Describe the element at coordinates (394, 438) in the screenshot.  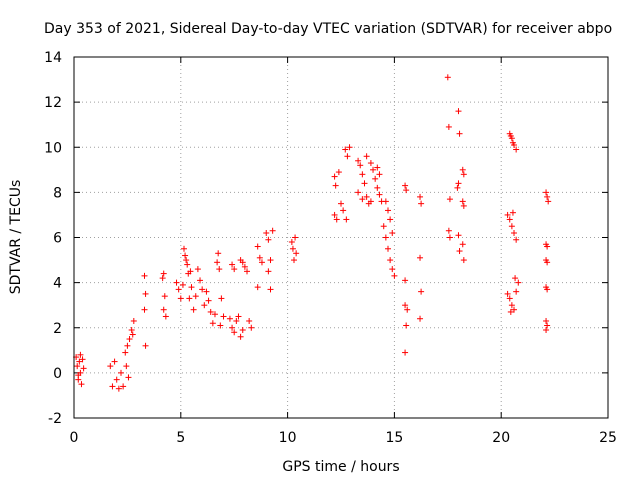
I see `x-tick-label: 15` at that location.